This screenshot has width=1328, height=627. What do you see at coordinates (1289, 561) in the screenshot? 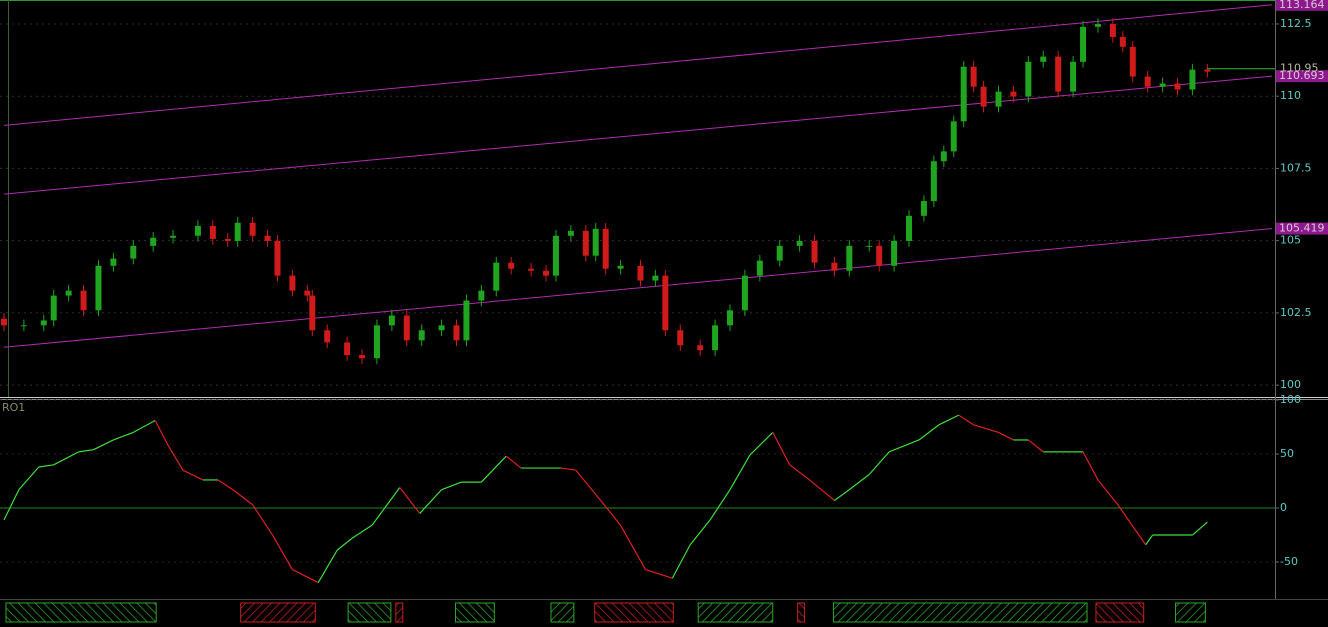
I see `y-tick-label: -50` at bounding box center [1289, 561].